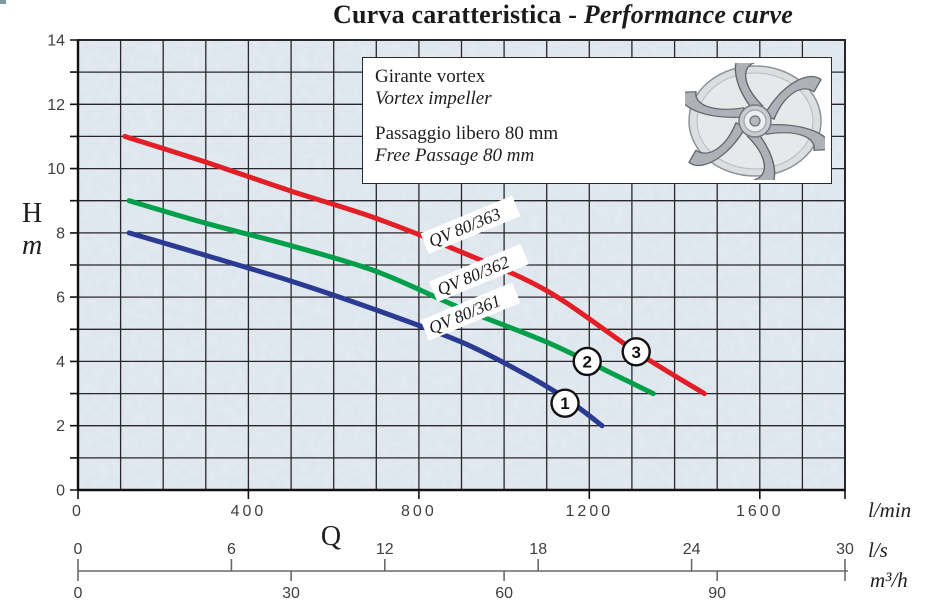 The height and width of the screenshot is (600, 936). What do you see at coordinates (78, 511) in the screenshot?
I see `x-tick-label-lmin: 0` at bounding box center [78, 511].